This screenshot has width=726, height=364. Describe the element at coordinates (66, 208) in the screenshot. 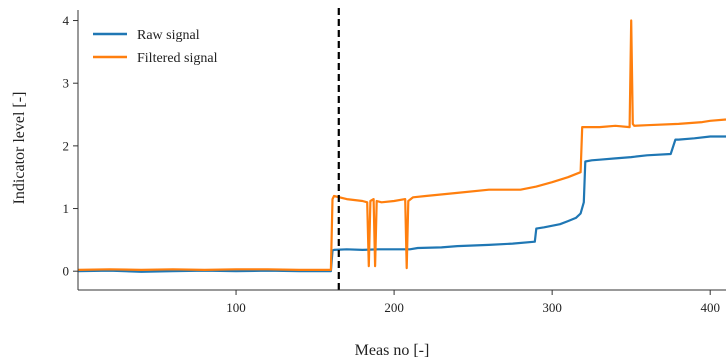

I see `y-tick-label: 1` at that location.